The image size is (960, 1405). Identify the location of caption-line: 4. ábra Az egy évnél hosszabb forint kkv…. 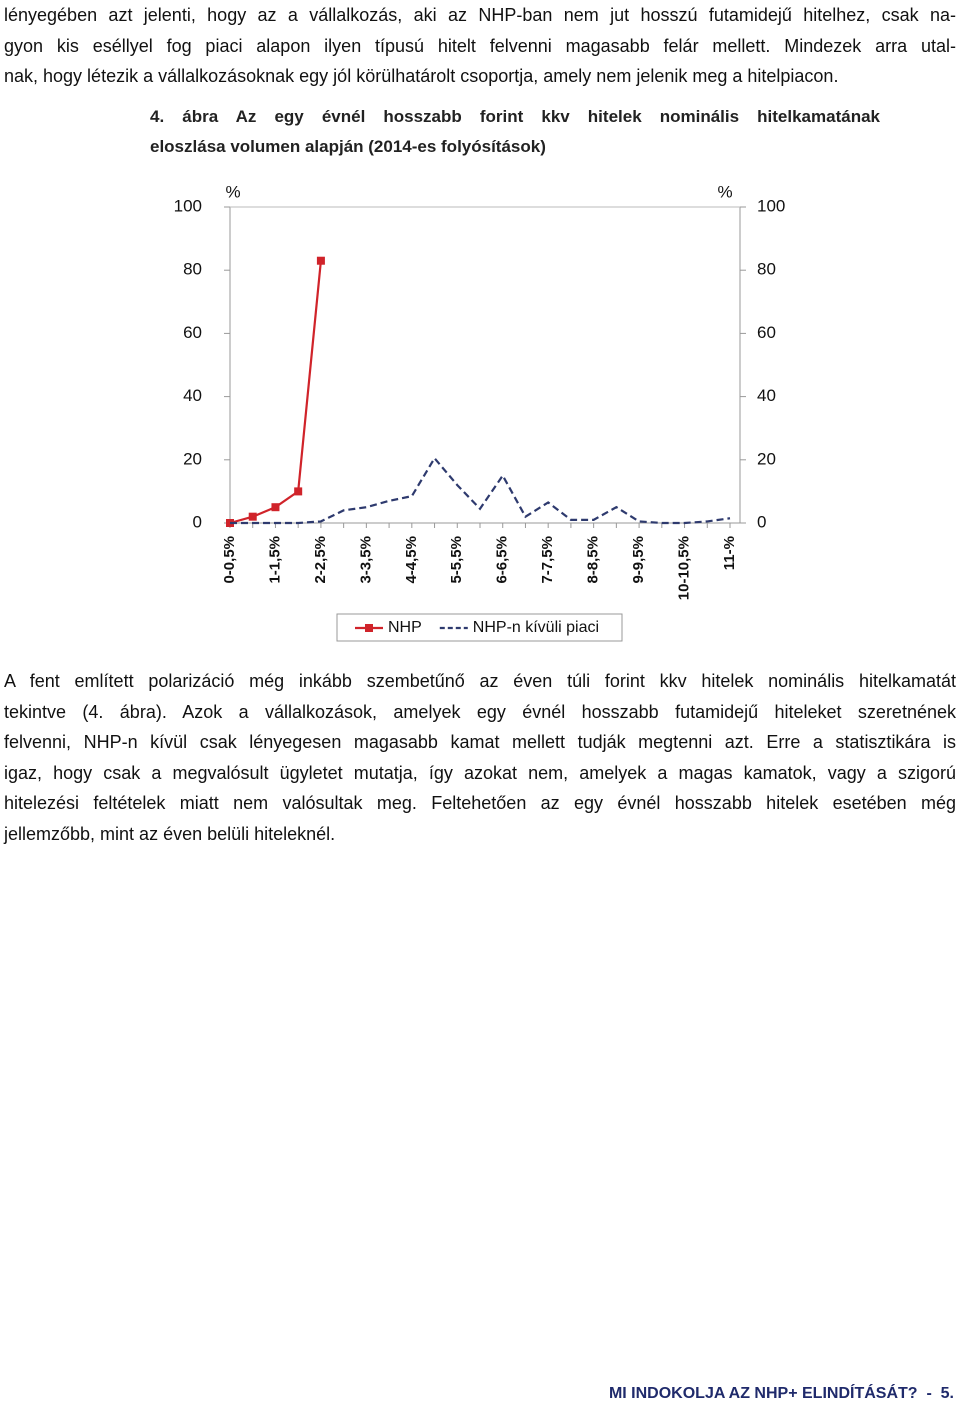
(515, 116).